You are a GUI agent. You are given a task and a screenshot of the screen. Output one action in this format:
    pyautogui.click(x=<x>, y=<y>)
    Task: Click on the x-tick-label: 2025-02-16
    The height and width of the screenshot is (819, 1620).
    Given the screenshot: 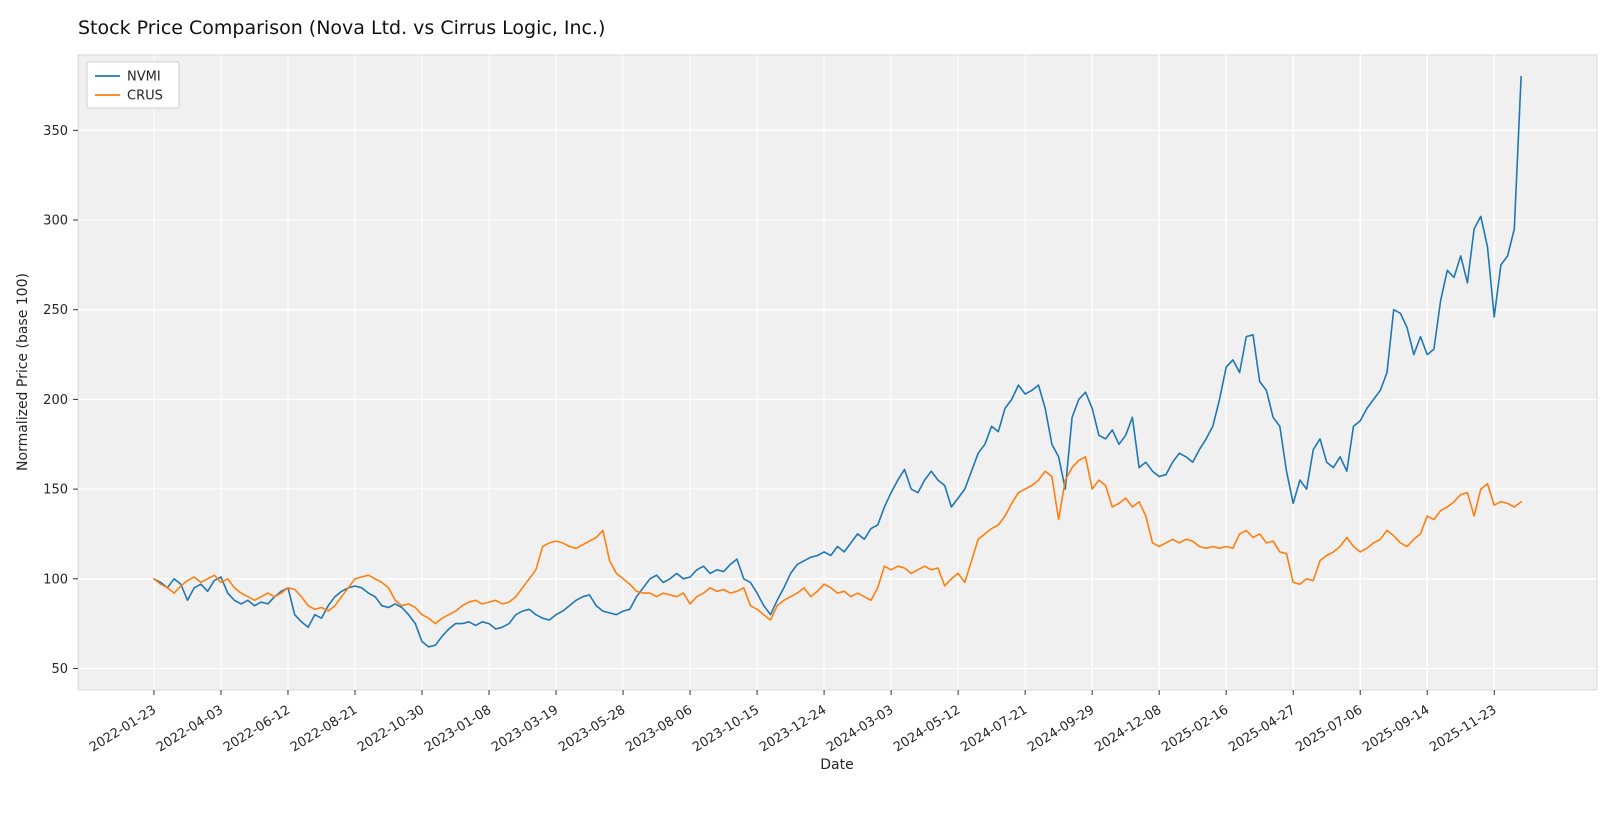 What is the action you would take?
    pyautogui.click(x=1195, y=729)
    